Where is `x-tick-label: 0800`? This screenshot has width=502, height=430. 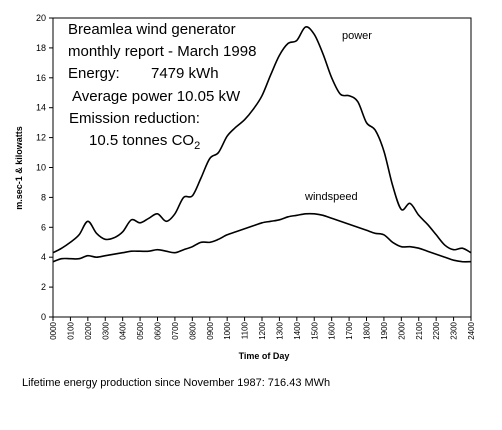 x-tick-label: 0800 is located at coordinates (192, 330).